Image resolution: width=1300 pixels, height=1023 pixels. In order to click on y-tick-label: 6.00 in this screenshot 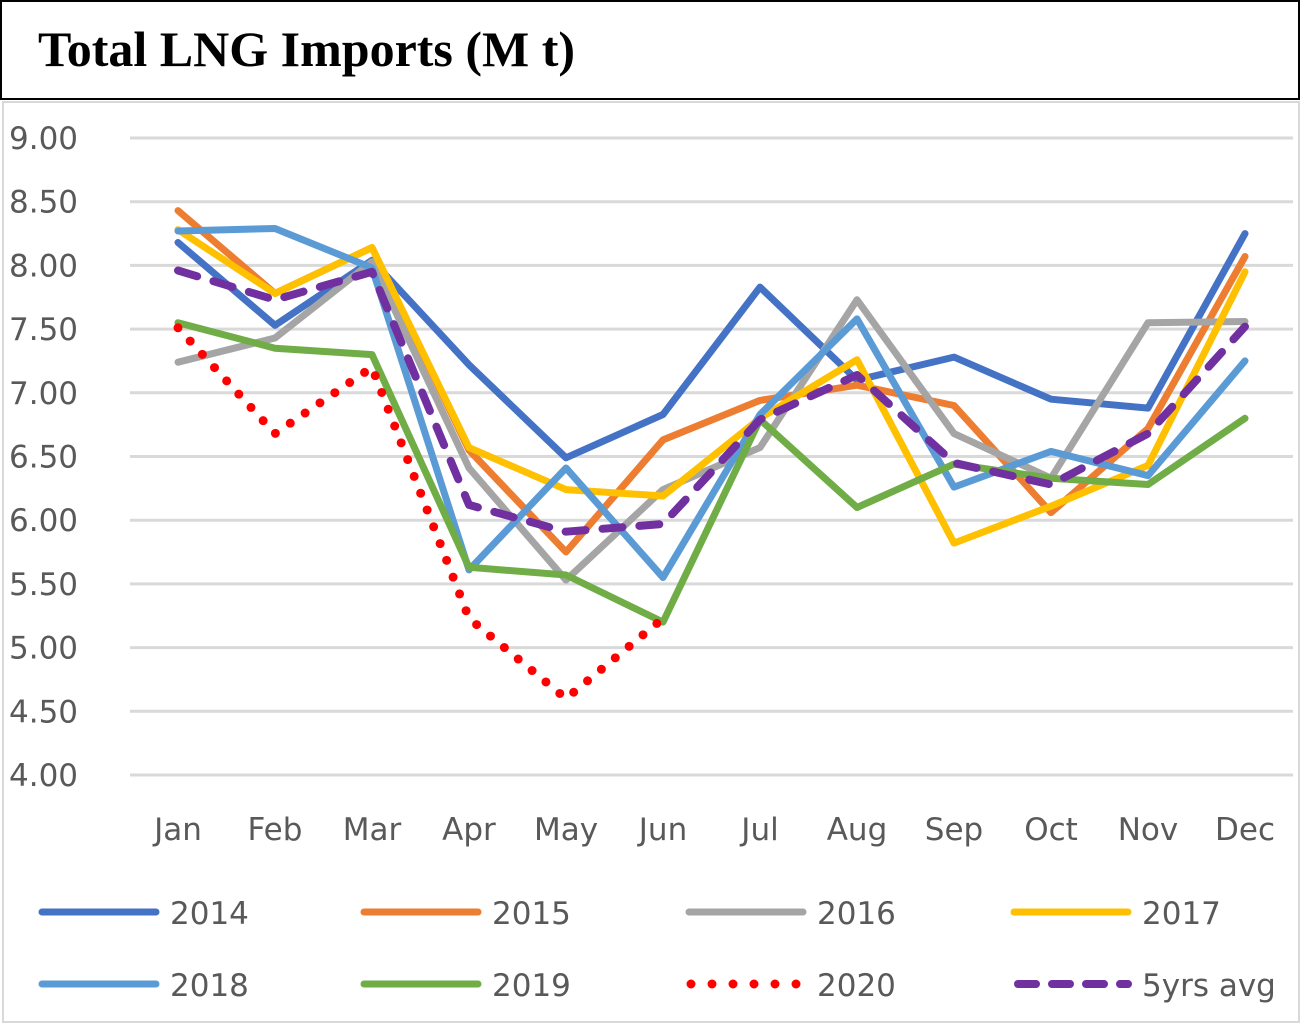, I will do `click(43, 521)`.